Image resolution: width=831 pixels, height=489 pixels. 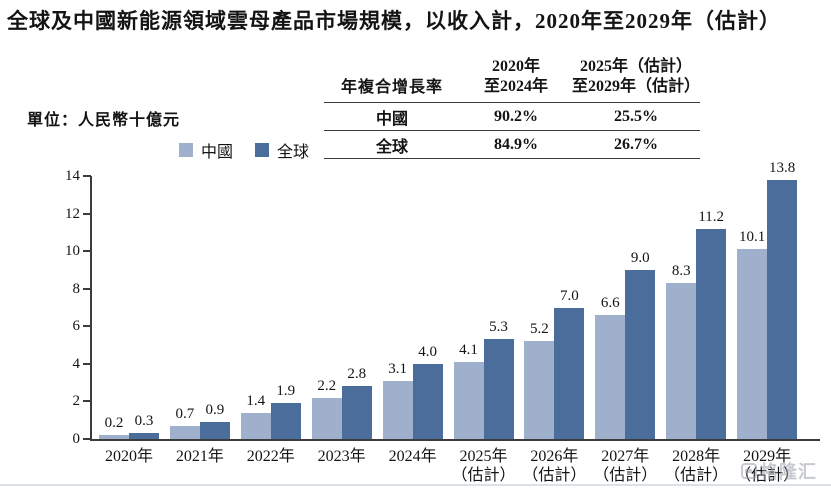 What do you see at coordinates (255, 425) in the screenshot?
I see `bar-china-2022` at bounding box center [255, 425].